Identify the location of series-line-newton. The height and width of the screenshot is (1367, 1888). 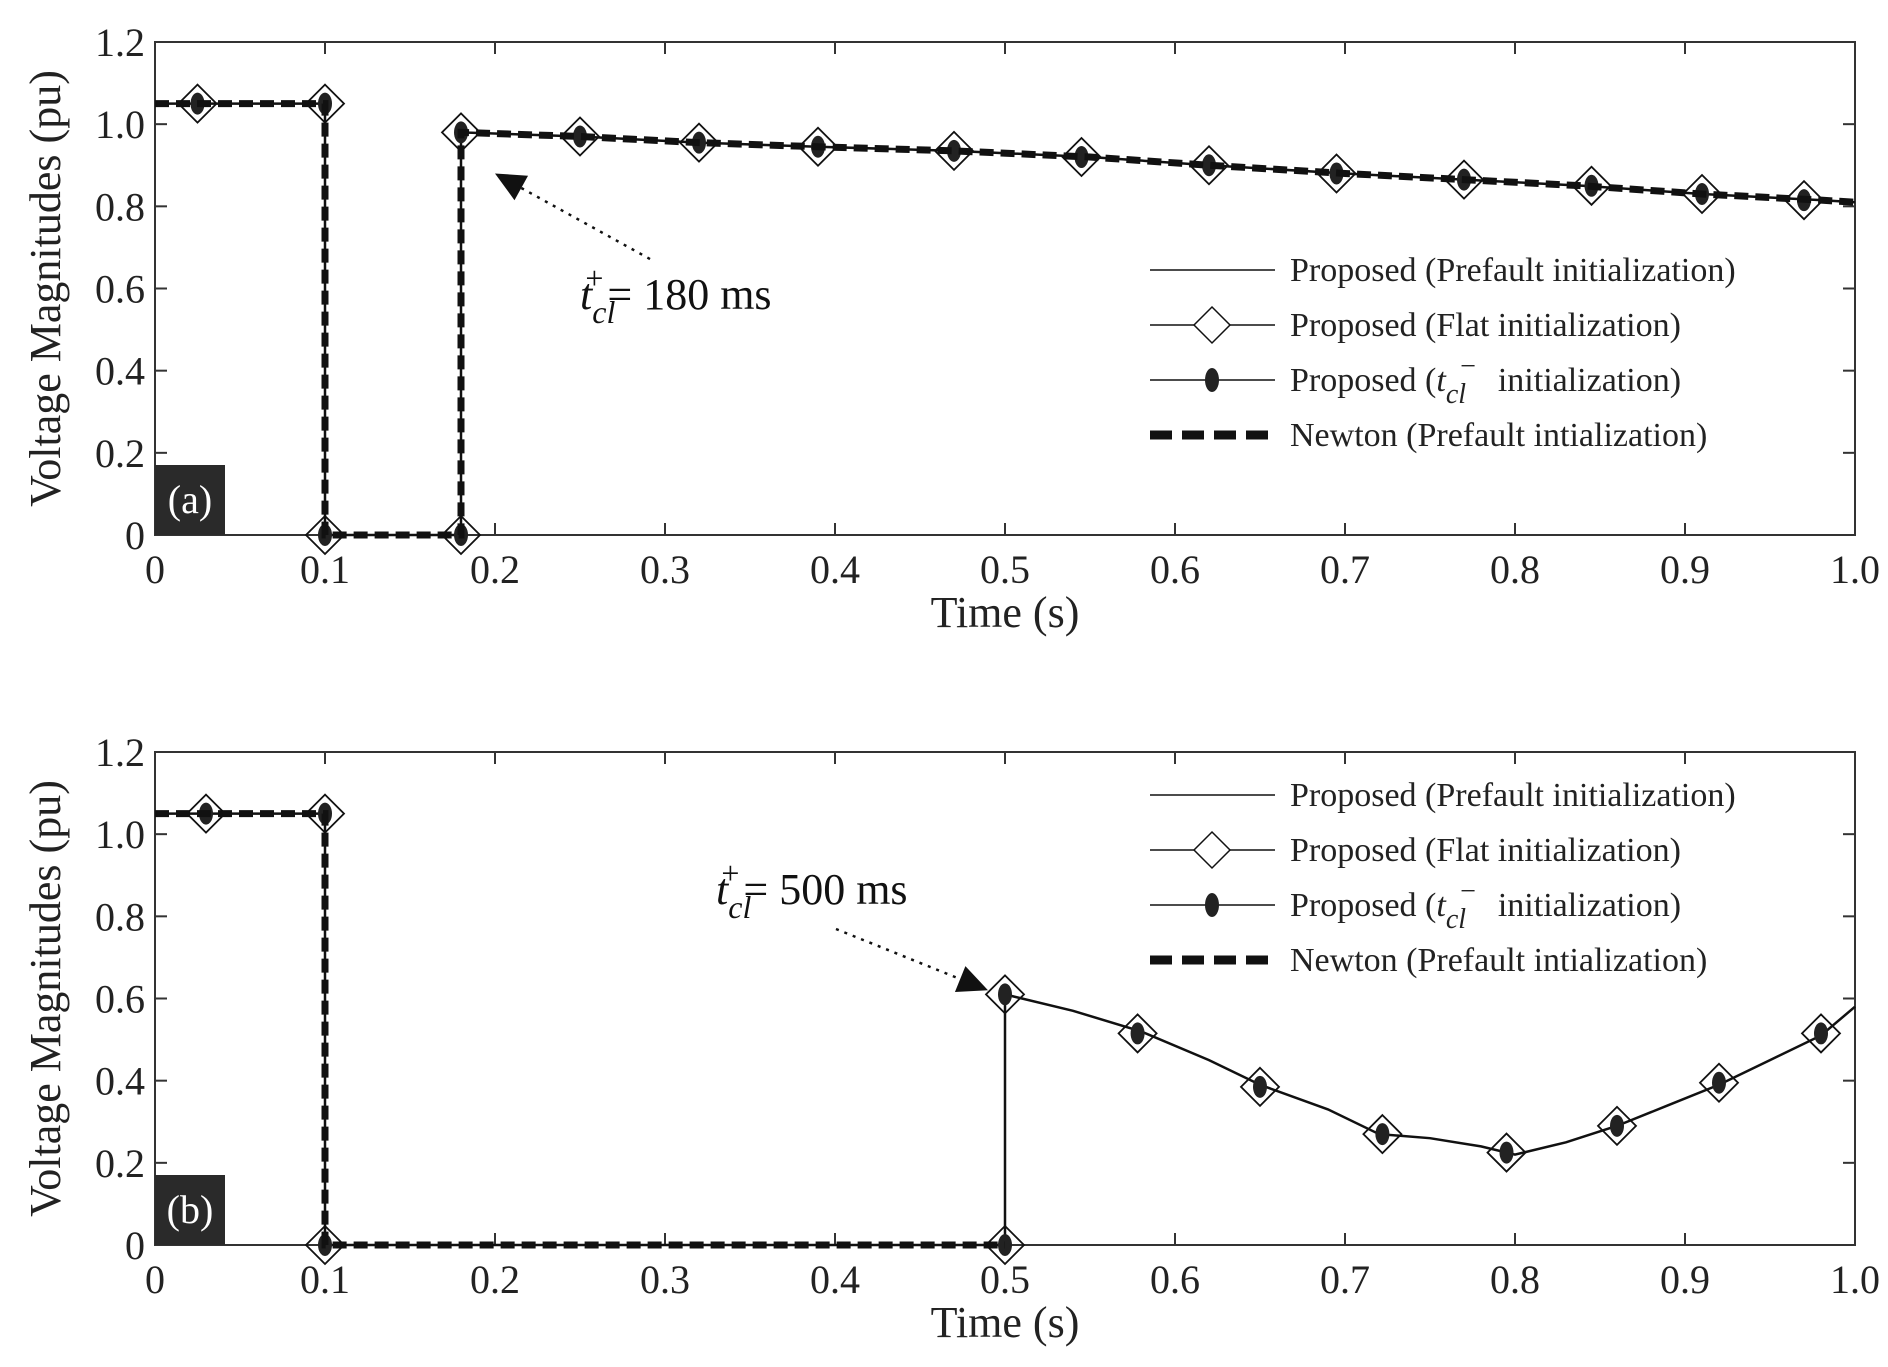
(580, 1029).